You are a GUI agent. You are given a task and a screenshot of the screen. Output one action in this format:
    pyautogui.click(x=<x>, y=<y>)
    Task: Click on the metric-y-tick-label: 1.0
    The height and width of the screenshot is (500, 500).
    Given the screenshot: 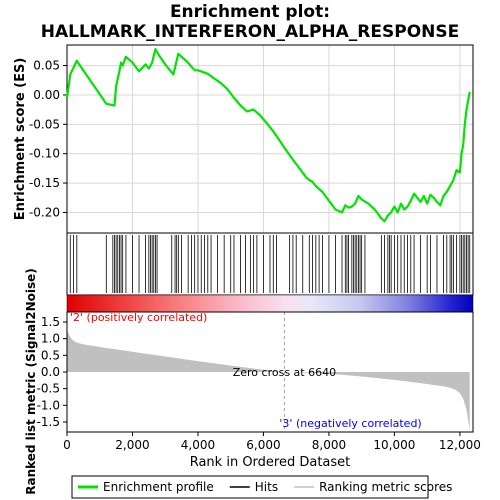 What is the action you would take?
    pyautogui.click(x=50, y=339)
    